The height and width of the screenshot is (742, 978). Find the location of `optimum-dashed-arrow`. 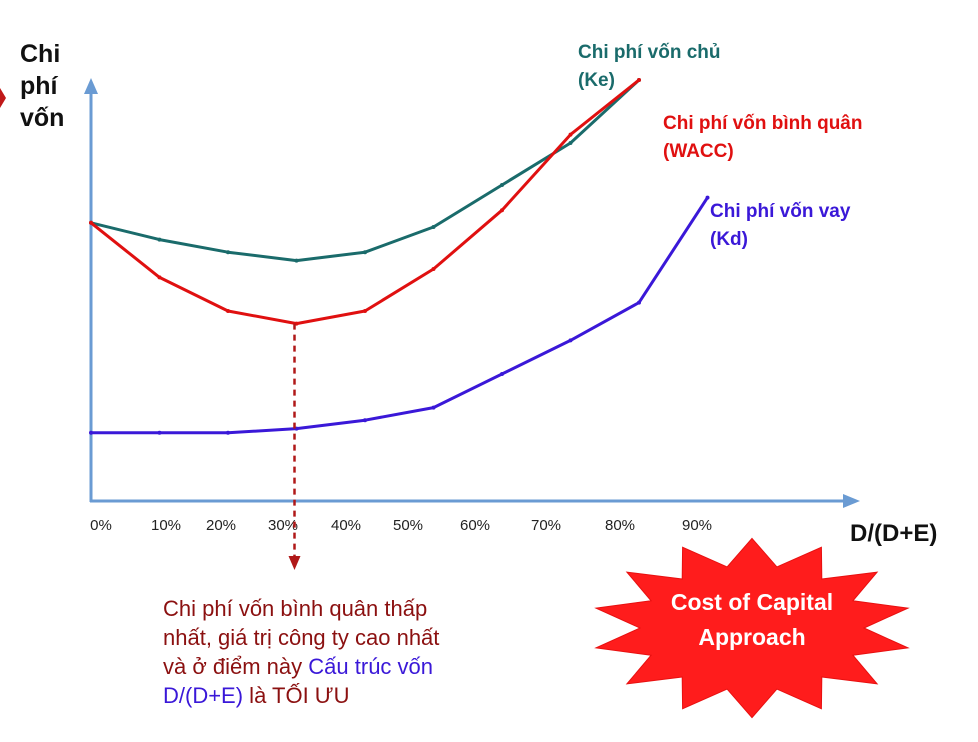

optimum-dashed-arrow is located at coordinates (294, 446).